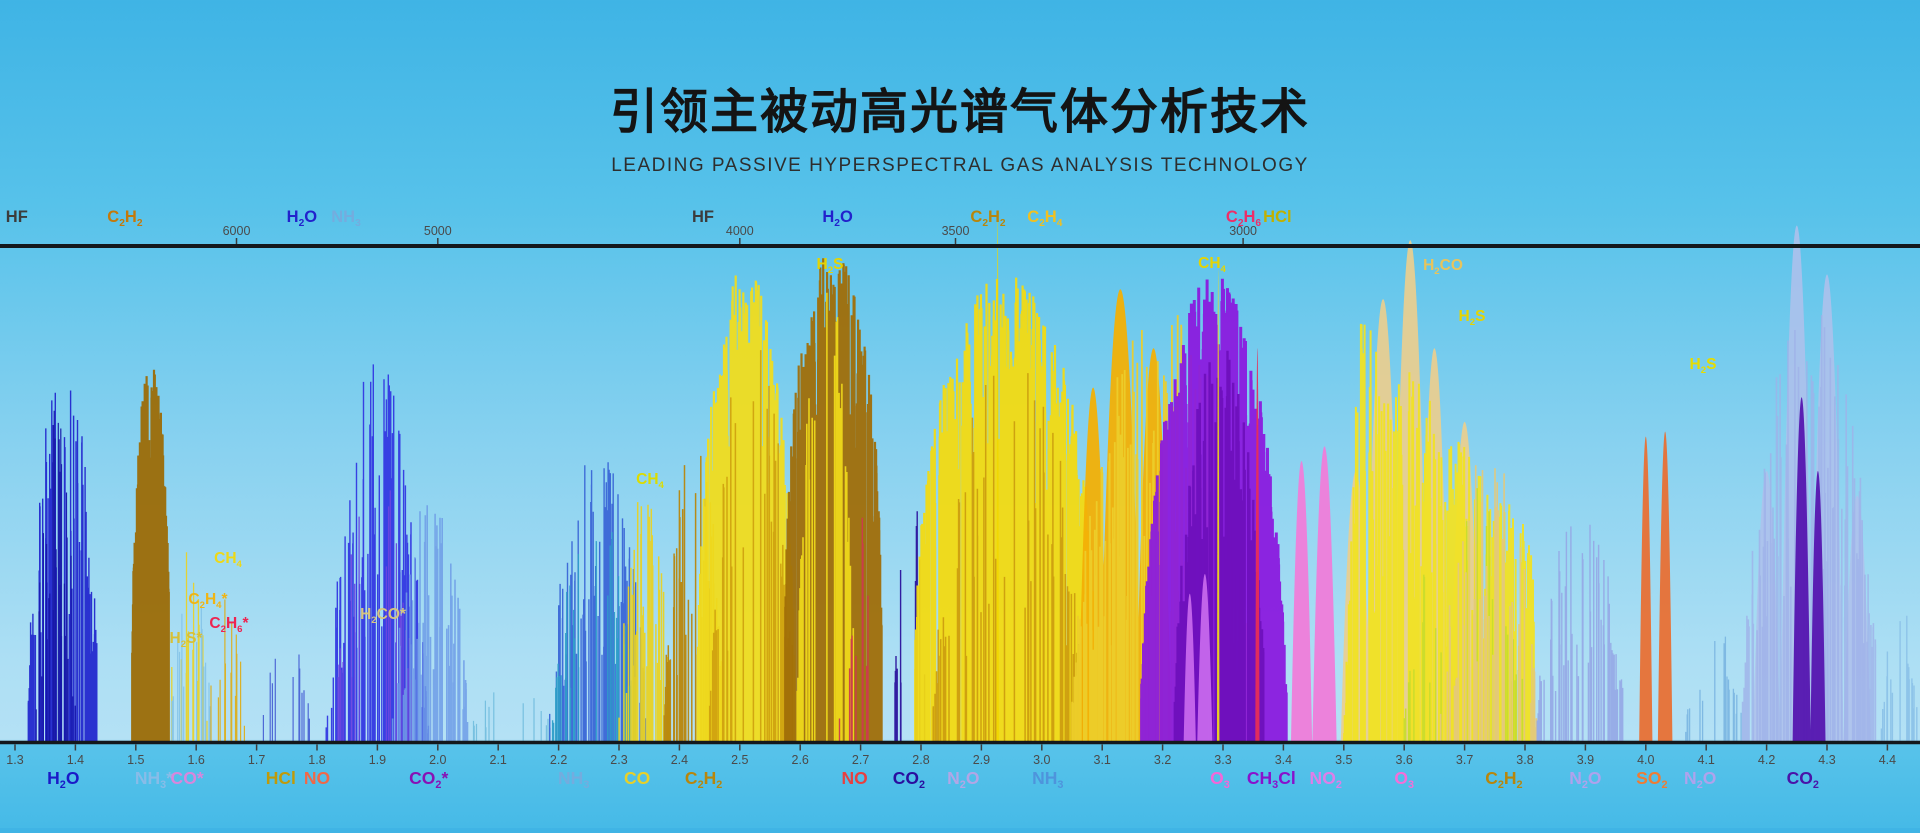 This screenshot has height=833, width=1920. I want to click on top-gas-label-HCl: HCl, so click(1277, 217).